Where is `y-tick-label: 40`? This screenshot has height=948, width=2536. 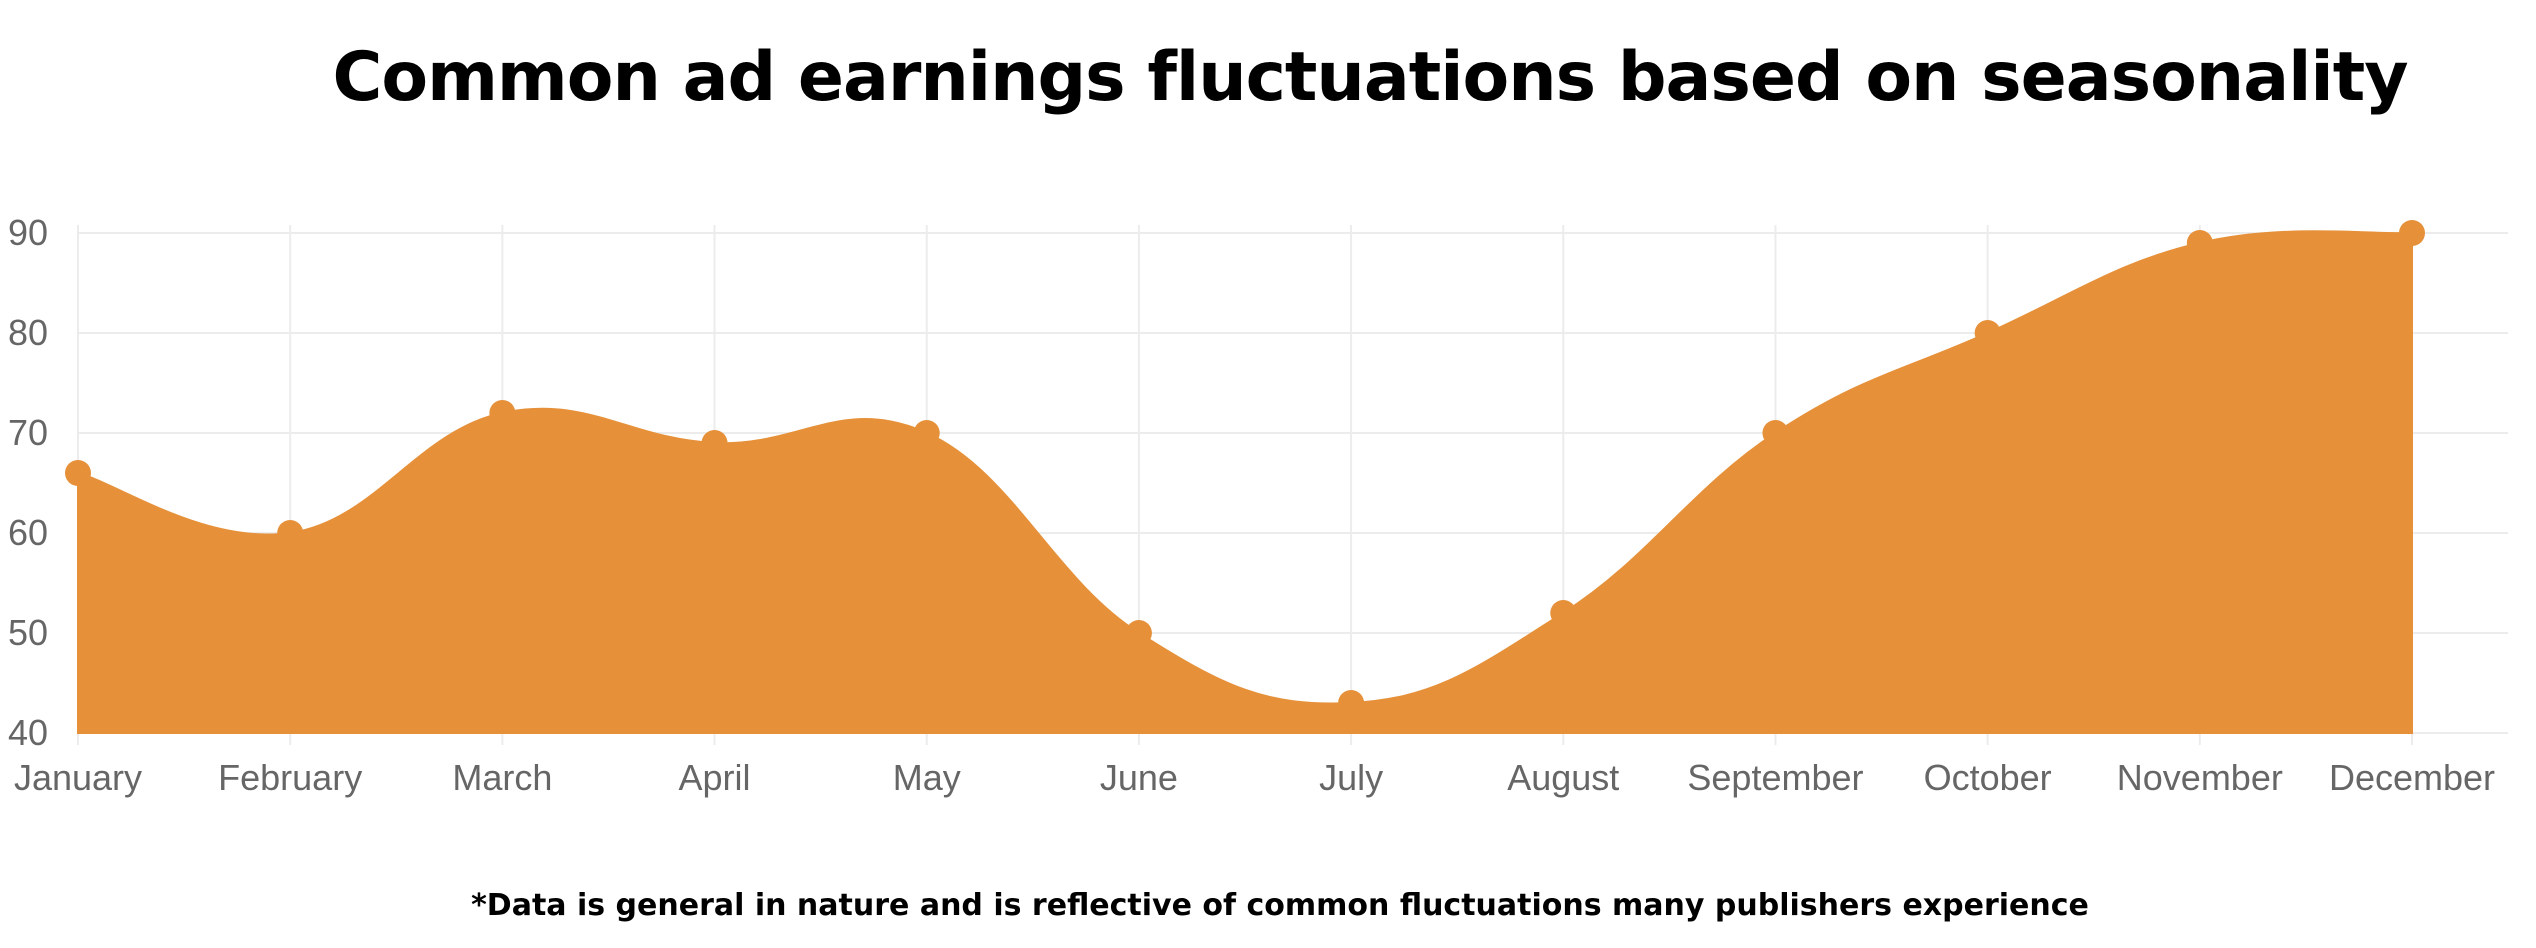
y-tick-label: 40 is located at coordinates (28, 732).